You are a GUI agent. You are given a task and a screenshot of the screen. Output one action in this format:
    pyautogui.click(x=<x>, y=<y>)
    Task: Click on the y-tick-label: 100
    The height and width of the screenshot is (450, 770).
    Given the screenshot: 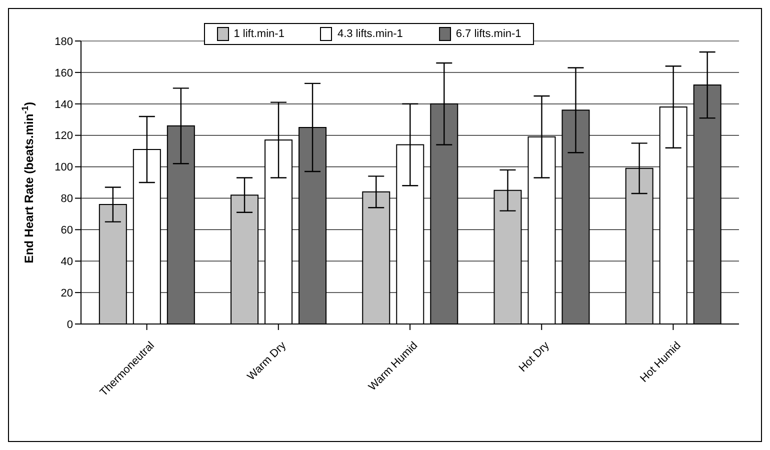 What is the action you would take?
    pyautogui.click(x=63, y=168)
    